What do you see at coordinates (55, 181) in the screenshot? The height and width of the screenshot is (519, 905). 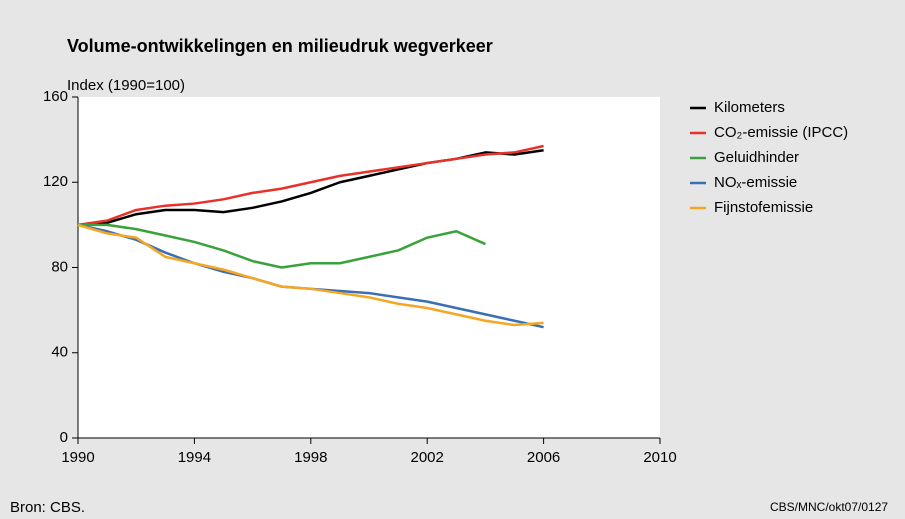 I see `y-tick-label: 120` at bounding box center [55, 181].